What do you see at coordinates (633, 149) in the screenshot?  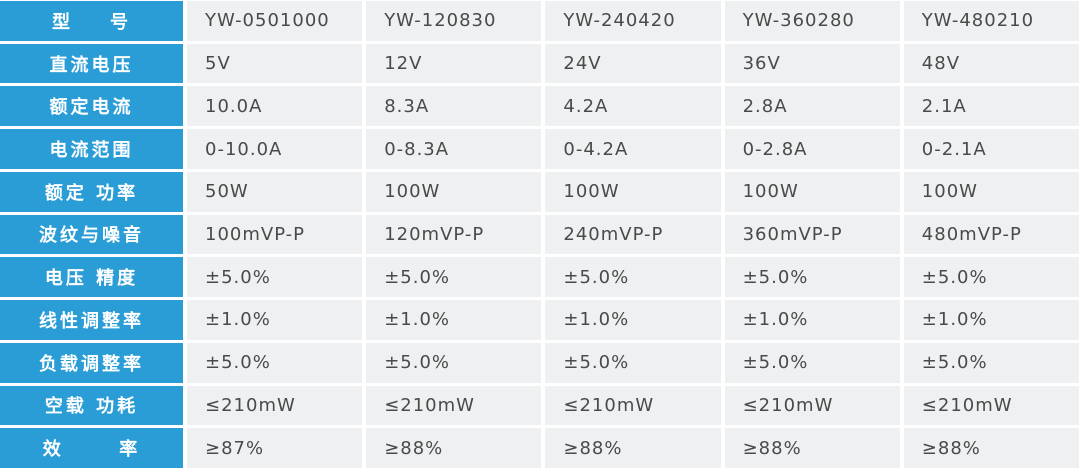 I see `table-cell: 0-4.2A` at bounding box center [633, 149].